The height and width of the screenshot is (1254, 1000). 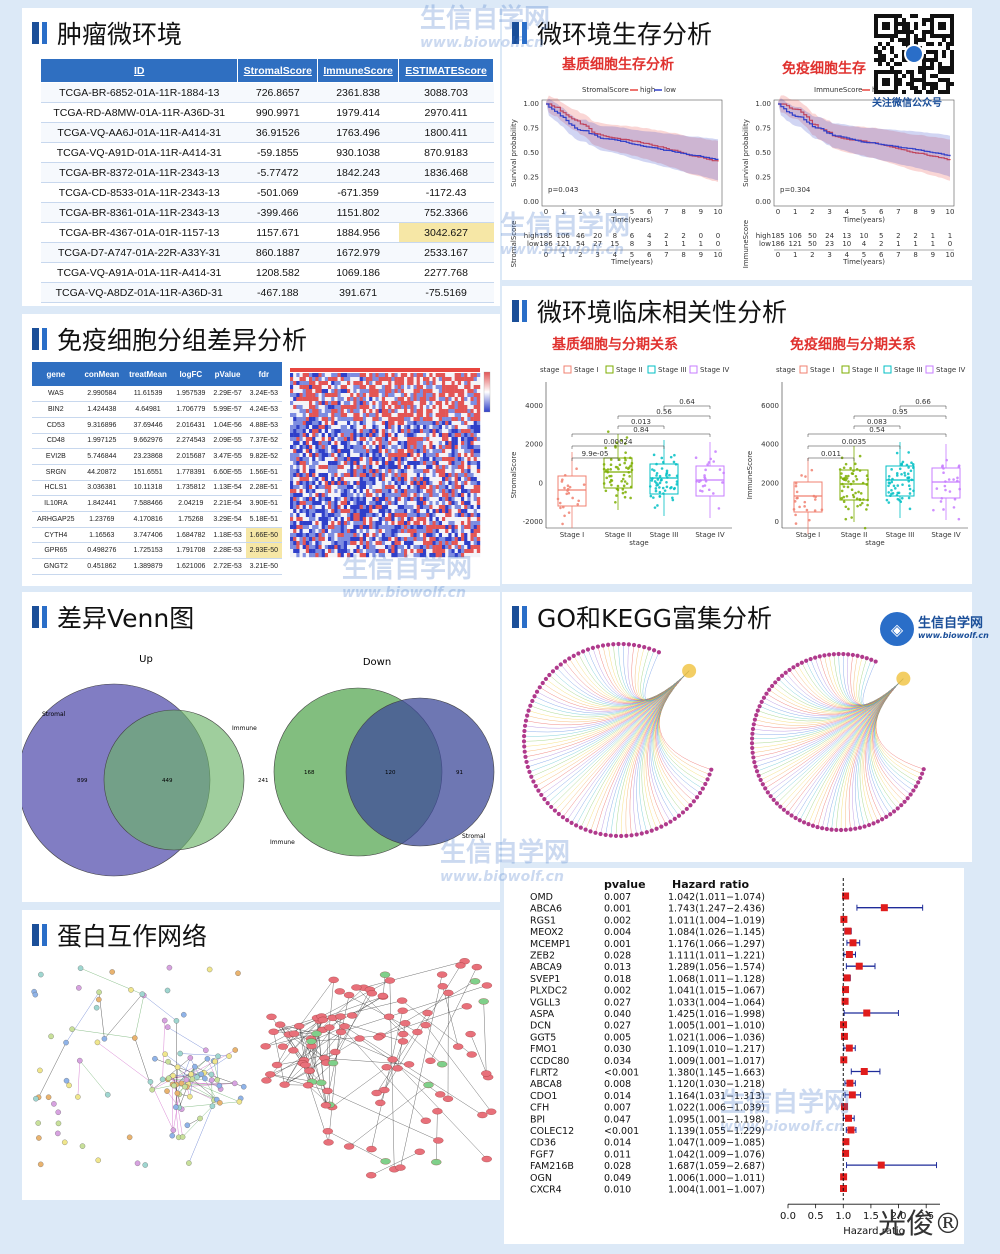 I want to click on risk-xtick: 4, so click(x=847, y=255).